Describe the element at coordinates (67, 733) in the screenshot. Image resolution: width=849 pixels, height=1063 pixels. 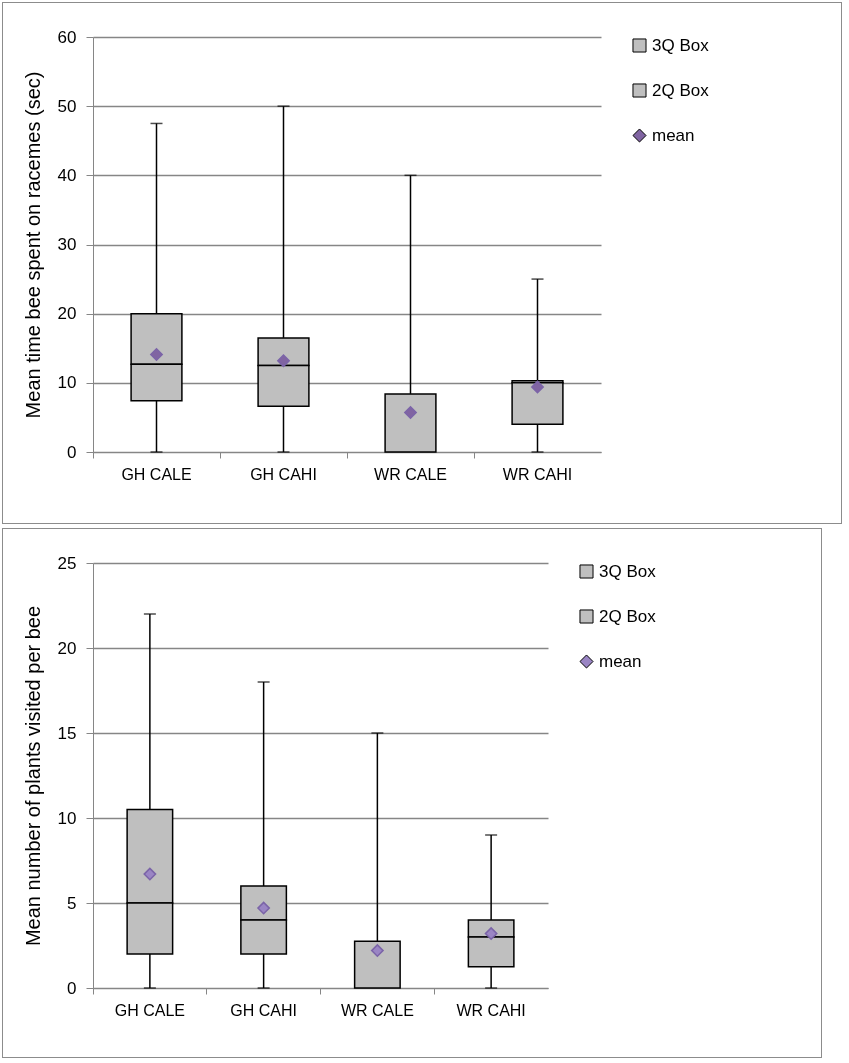
I see `y-tick-label: 15` at that location.